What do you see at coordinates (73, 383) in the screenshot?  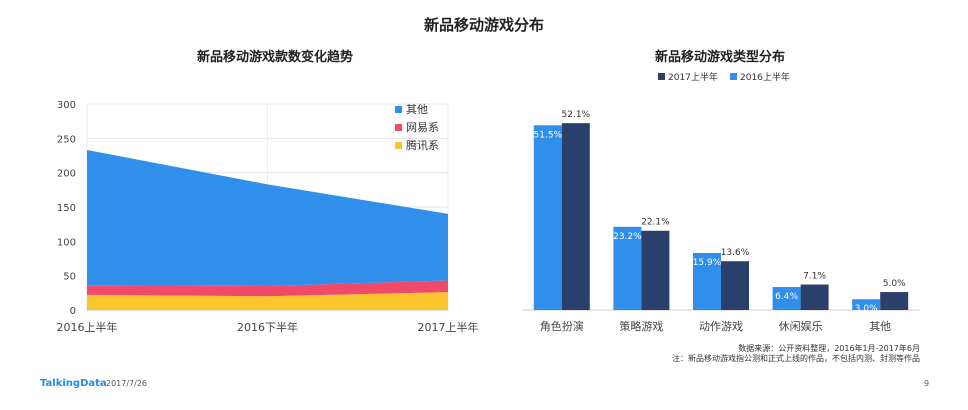 I see `brand-logo: TalkingData` at bounding box center [73, 383].